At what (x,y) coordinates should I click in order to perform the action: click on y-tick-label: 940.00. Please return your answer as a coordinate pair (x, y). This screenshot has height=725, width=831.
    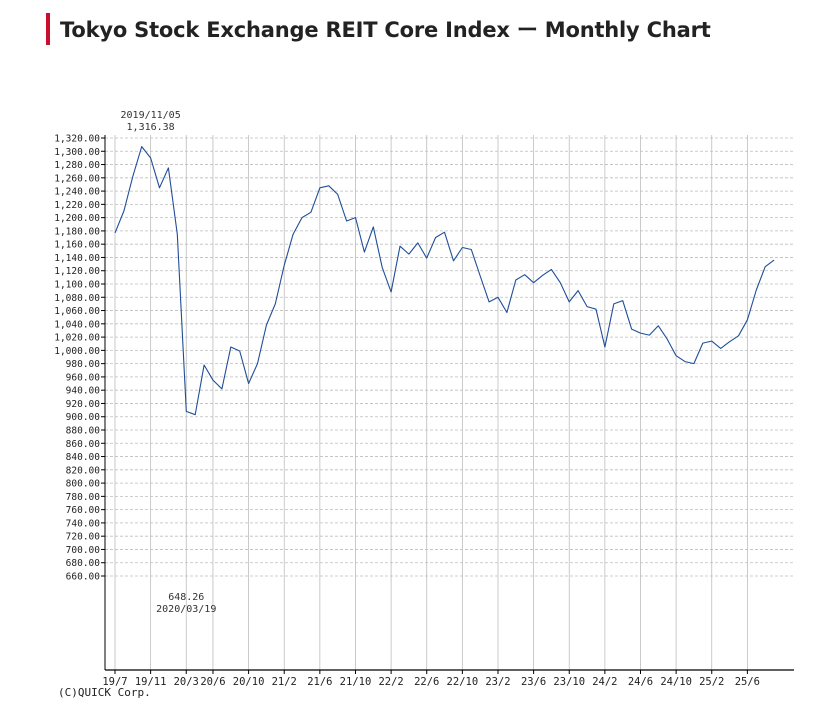
    Looking at the image, I should click on (83, 391).